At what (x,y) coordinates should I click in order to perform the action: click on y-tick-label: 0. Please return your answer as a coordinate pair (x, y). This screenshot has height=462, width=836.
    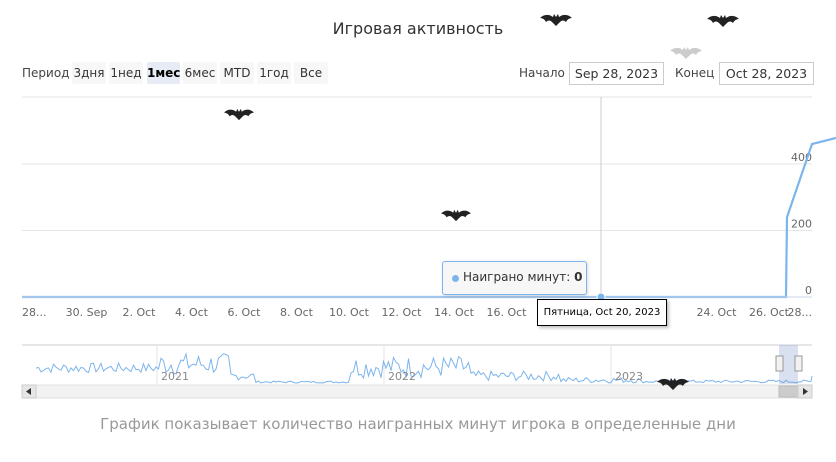
    Looking at the image, I should click on (808, 290).